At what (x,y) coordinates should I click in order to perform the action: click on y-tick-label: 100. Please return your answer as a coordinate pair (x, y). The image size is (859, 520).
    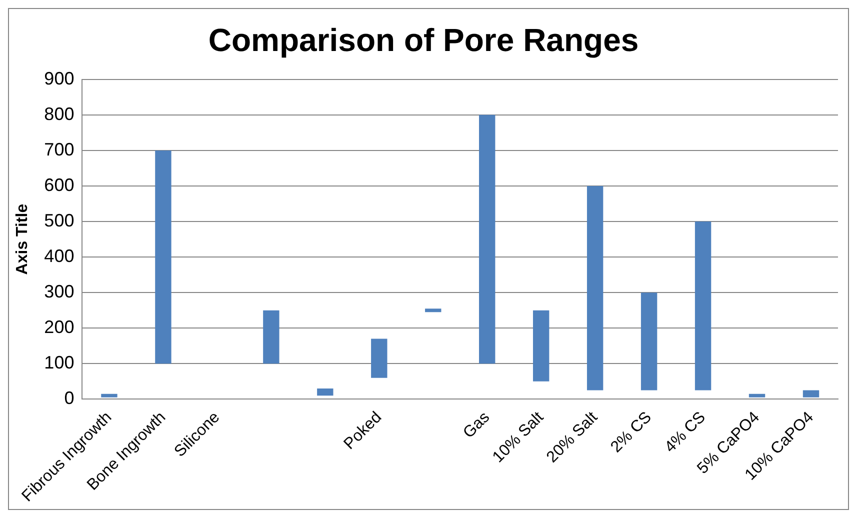
    Looking at the image, I should click on (59, 362).